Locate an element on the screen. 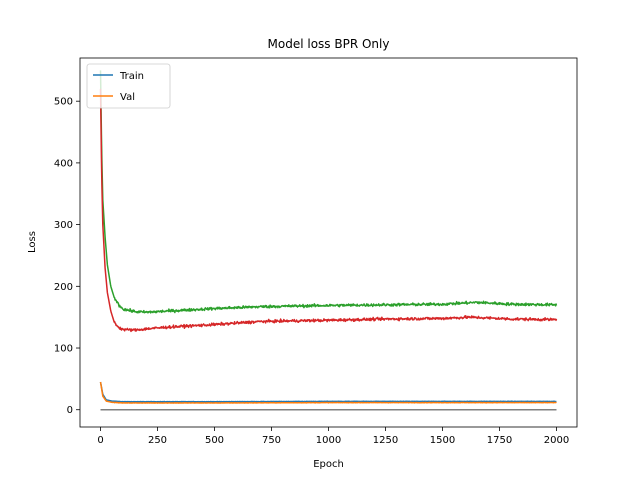  x-tick-label: 1250 is located at coordinates (385, 440).